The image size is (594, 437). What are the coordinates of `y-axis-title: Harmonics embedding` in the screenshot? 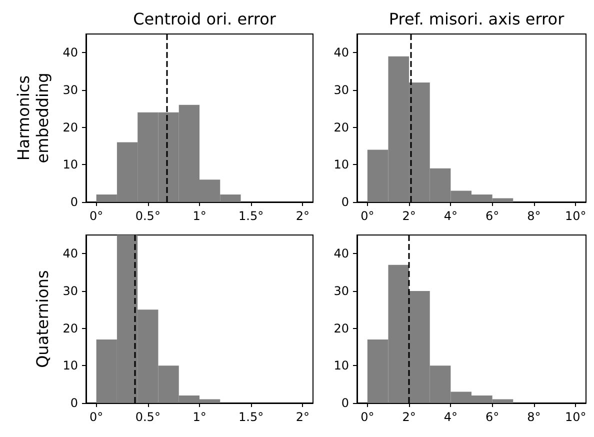 It's located at (33, 118).